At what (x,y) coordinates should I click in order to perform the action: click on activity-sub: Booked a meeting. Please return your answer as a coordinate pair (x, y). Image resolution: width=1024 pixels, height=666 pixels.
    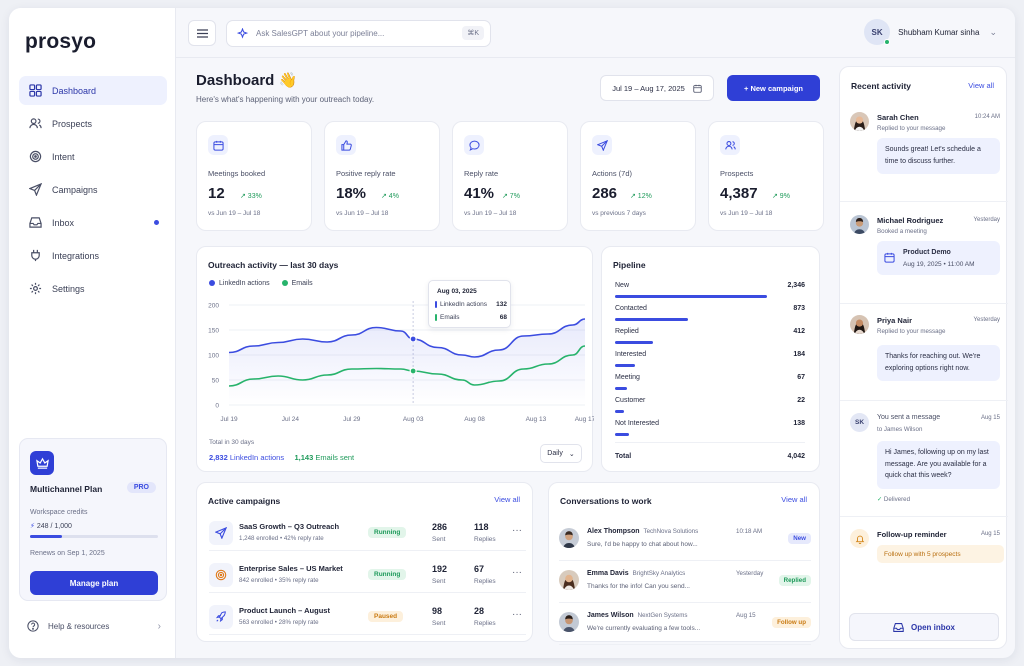
    Looking at the image, I should click on (902, 231).